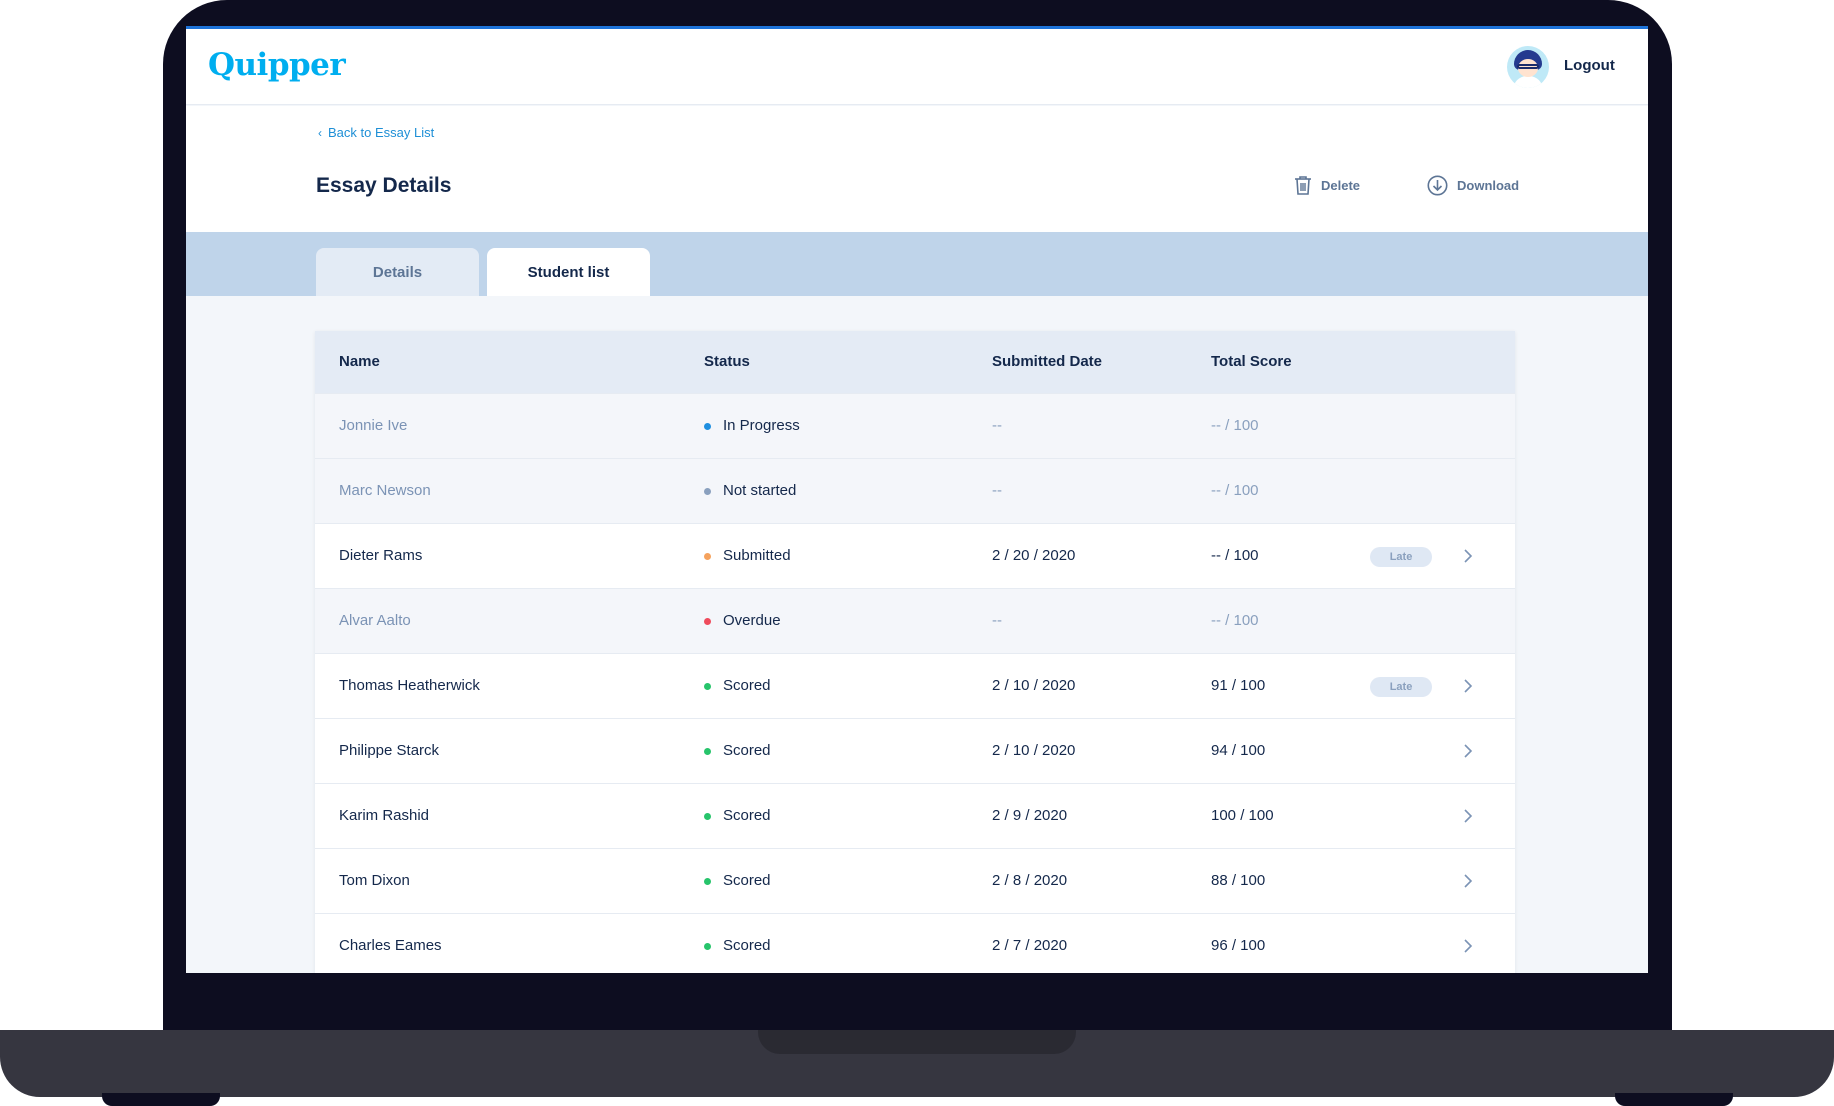  What do you see at coordinates (384, 815) in the screenshot?
I see `student-name: Karim Rashid` at bounding box center [384, 815].